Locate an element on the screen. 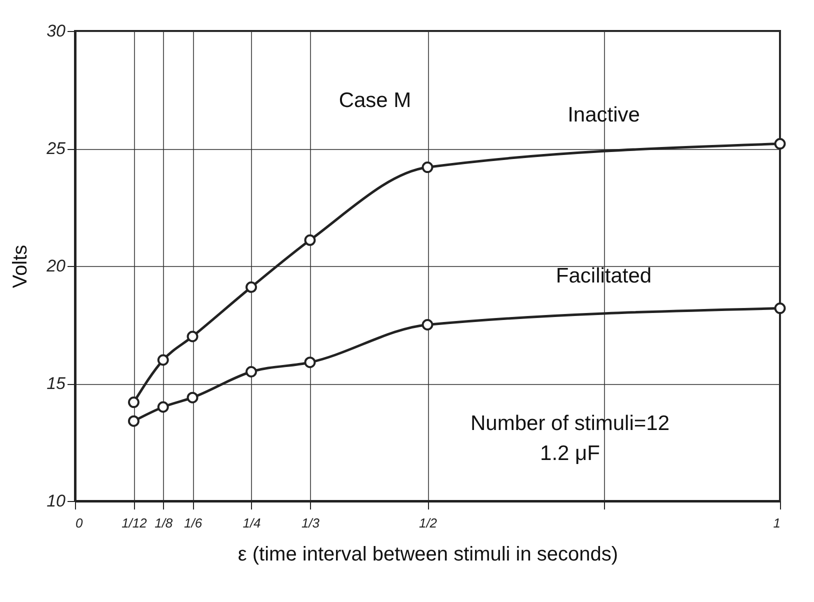  y-axis-title: Volts is located at coordinates (21, 266).